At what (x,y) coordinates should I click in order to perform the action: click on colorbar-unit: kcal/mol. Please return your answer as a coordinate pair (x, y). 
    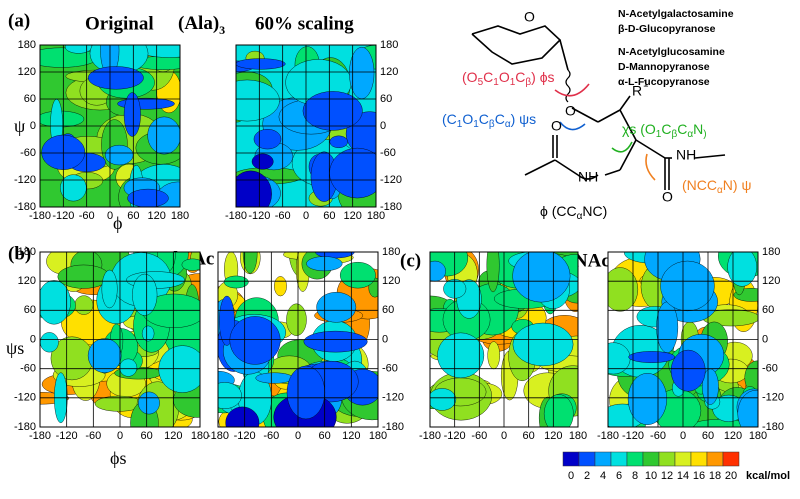
    Looking at the image, I should click on (768, 476).